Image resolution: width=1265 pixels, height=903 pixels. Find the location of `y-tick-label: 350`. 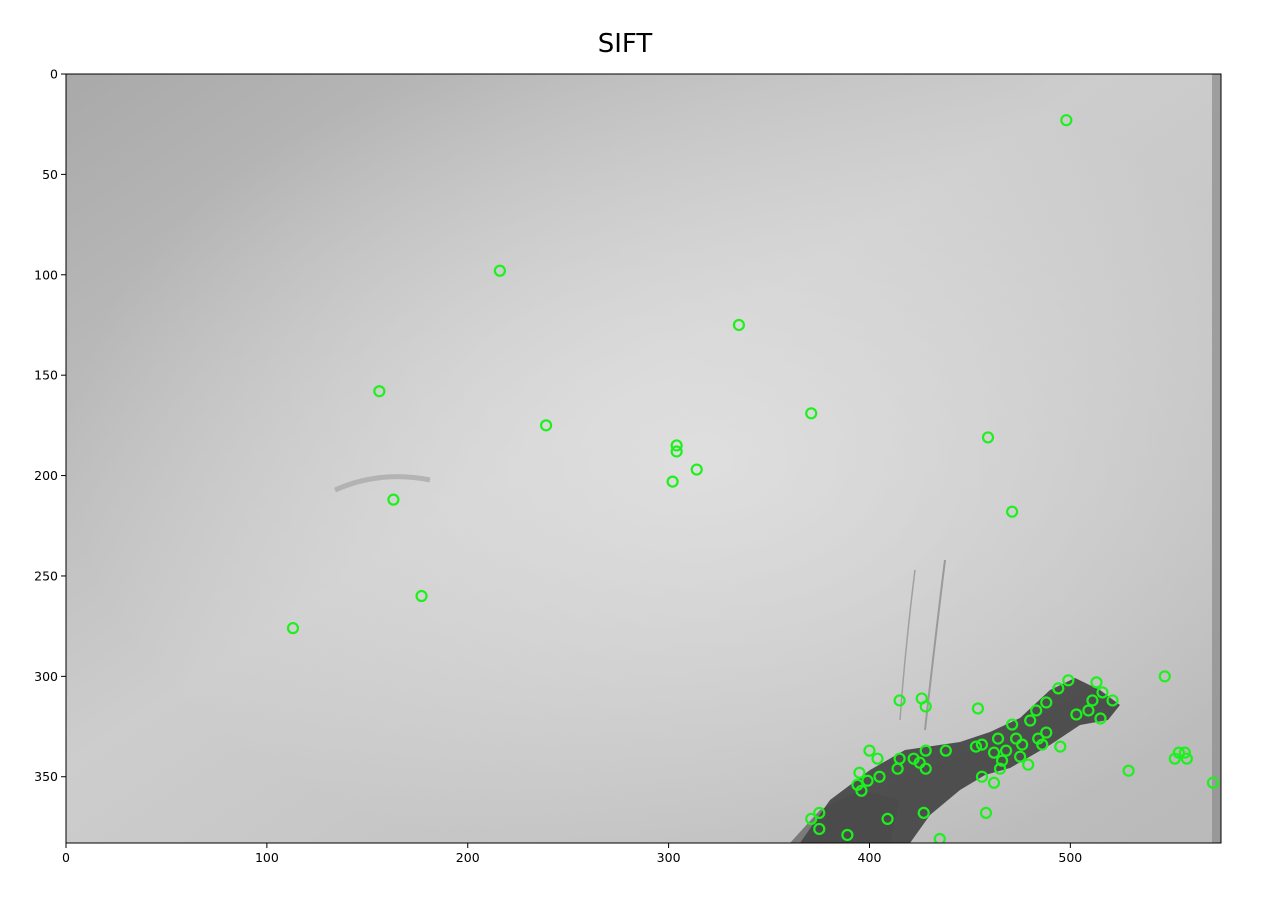

y-tick-label: 350 is located at coordinates (46, 776).